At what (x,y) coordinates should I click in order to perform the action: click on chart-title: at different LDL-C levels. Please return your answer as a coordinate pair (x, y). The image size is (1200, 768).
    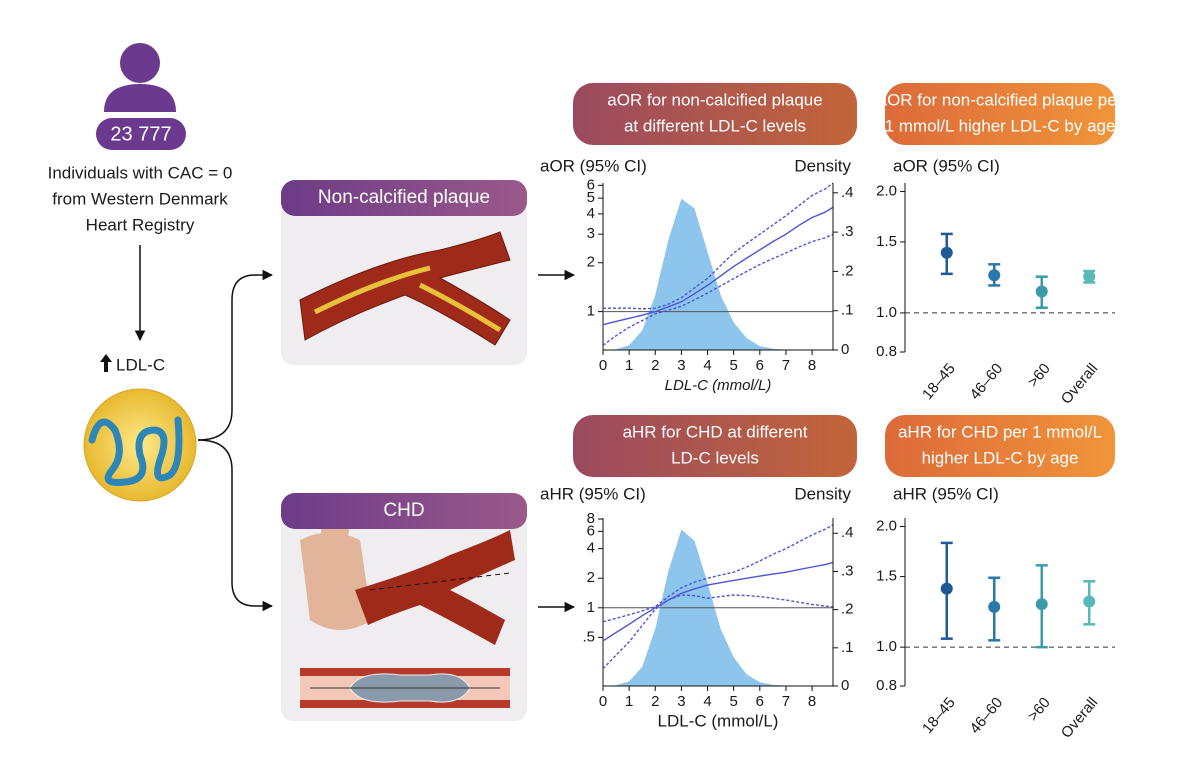
    Looking at the image, I should click on (715, 125).